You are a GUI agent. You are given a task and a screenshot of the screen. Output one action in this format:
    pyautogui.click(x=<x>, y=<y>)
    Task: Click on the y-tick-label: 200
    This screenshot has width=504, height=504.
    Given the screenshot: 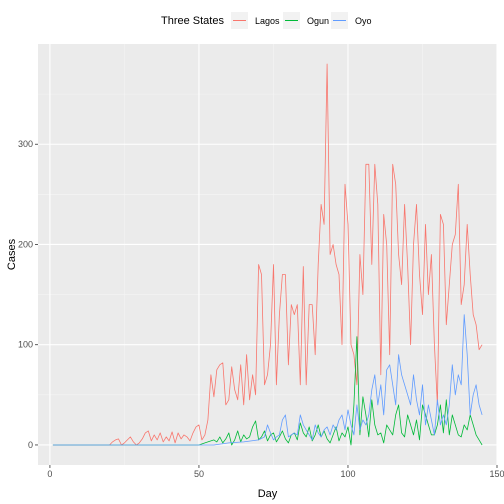 What is the action you would take?
    pyautogui.click(x=25, y=244)
    